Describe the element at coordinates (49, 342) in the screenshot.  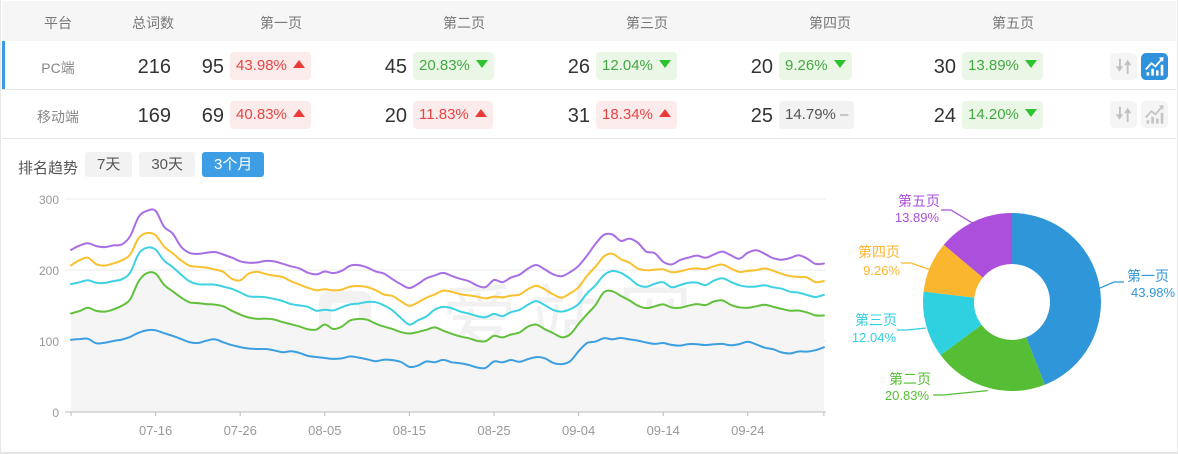
I see `svg-text: 100` at that location.